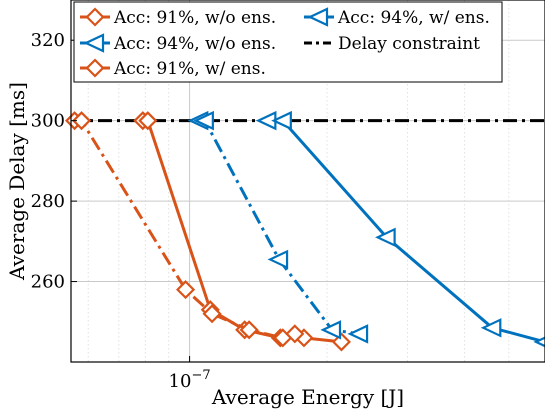  I want to click on y-tick-label: 320, so click(48, 40).